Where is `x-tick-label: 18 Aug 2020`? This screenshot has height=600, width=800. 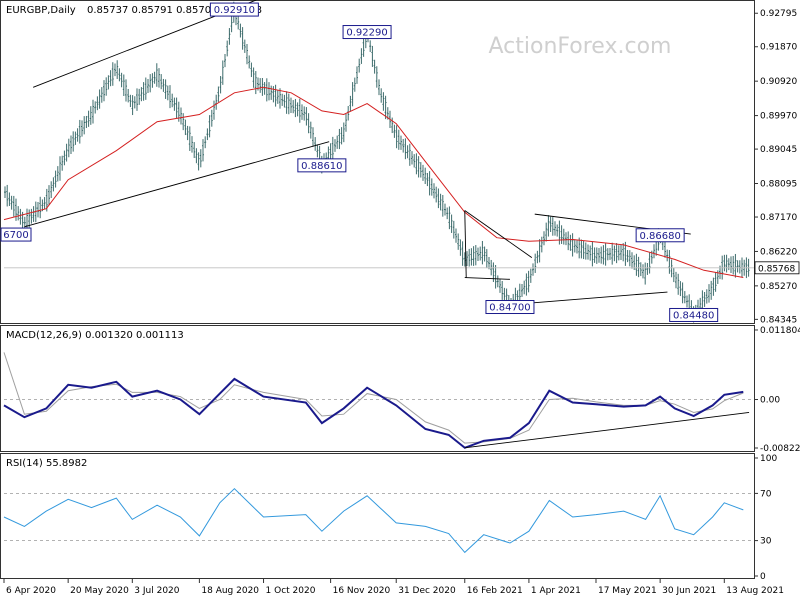 x-tick-label: 18 Aug 2020 is located at coordinates (230, 591).